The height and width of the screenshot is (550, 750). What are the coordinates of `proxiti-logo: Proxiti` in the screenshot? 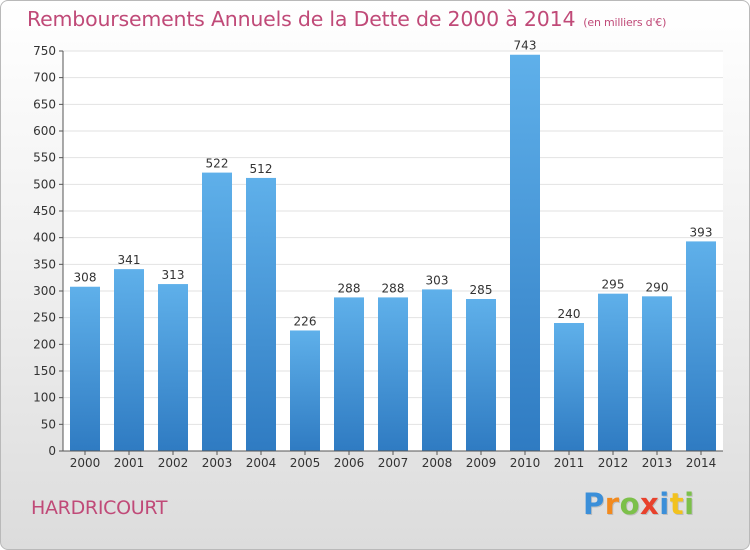 It's located at (639, 504).